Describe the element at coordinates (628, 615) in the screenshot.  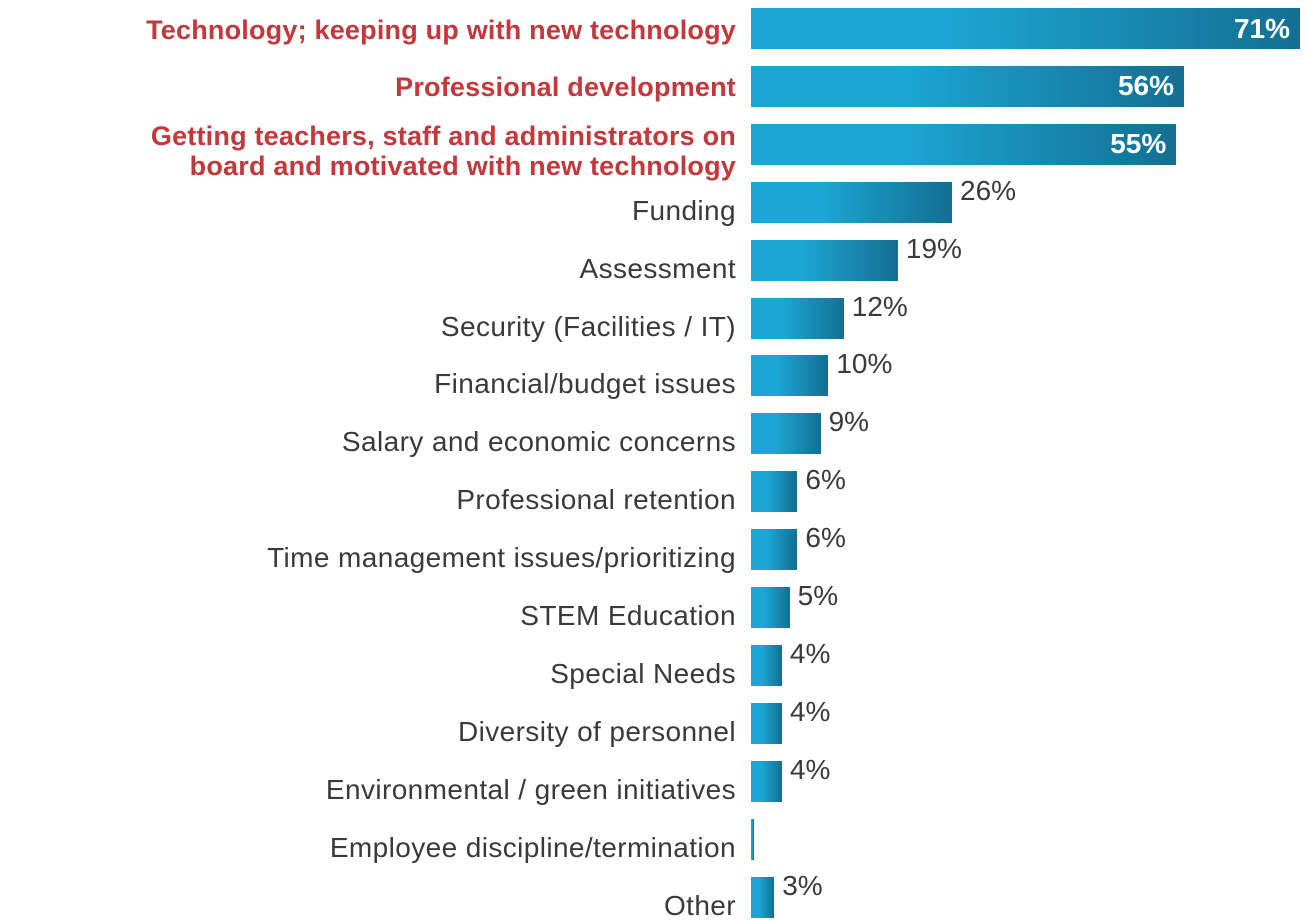
I see `category-label: STEM Education` at that location.